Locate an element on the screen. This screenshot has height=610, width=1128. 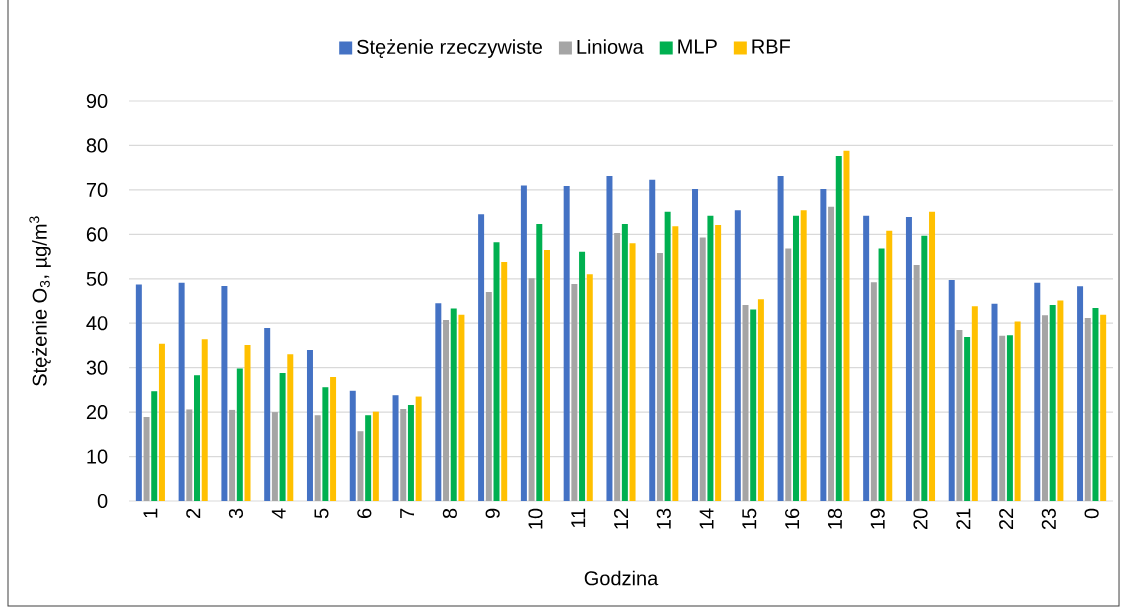
y-tick-label: 10 is located at coordinates (97, 456).